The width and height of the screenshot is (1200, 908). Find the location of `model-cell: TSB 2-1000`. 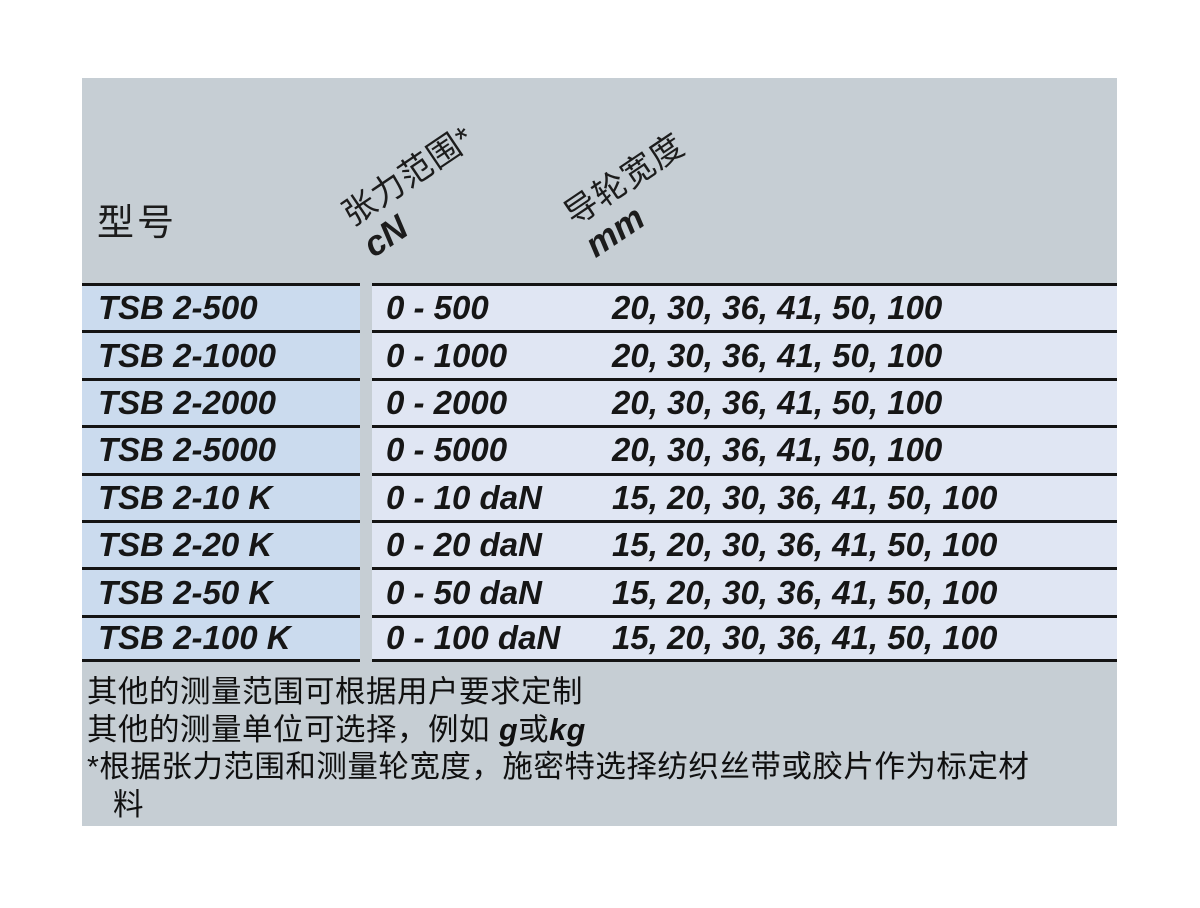

model-cell: TSB 2-1000 is located at coordinates (221, 354).